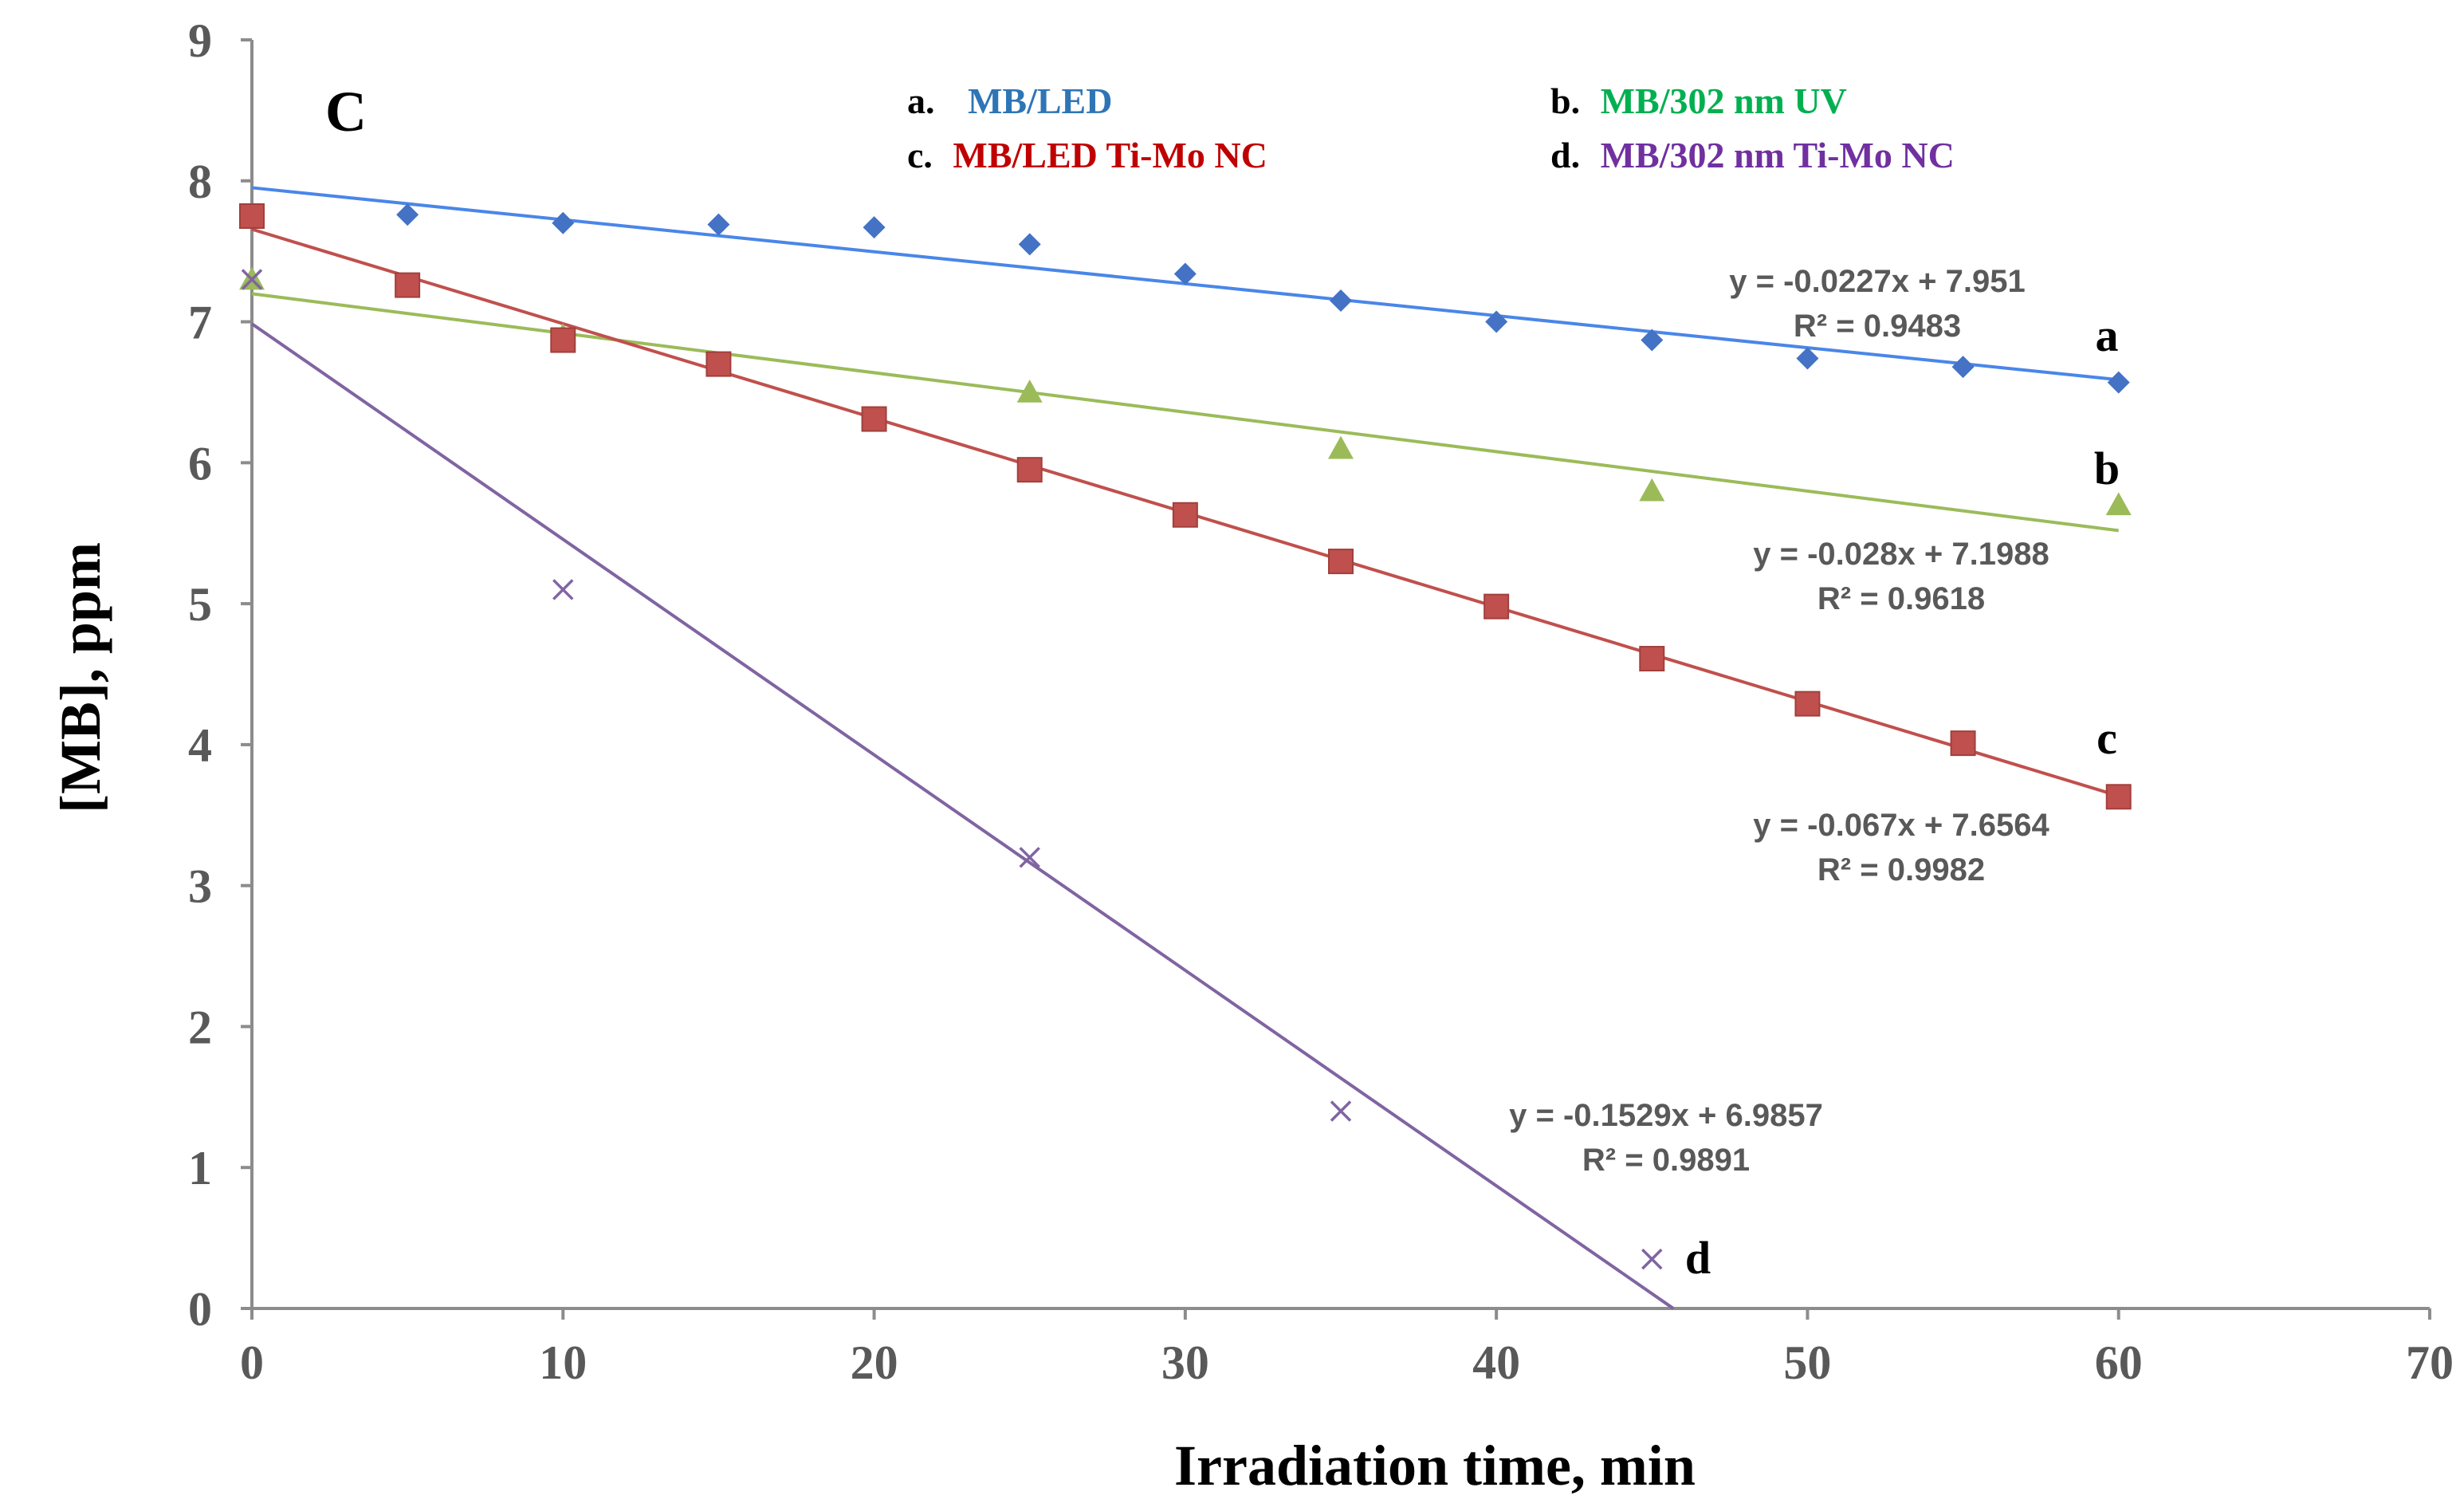 This screenshot has width=2464, height=1511. What do you see at coordinates (1778, 155) in the screenshot?
I see `legend-name-d: MB/302 nm Ti-Mo NC` at bounding box center [1778, 155].